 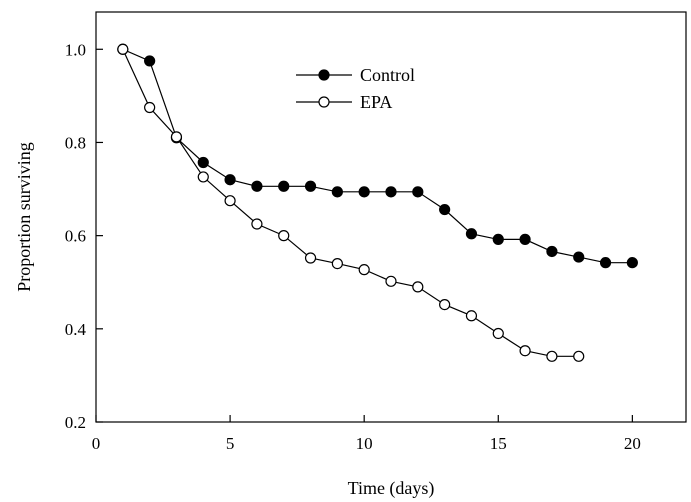 I want to click on x-tick-label: 10, so click(x=364, y=443).